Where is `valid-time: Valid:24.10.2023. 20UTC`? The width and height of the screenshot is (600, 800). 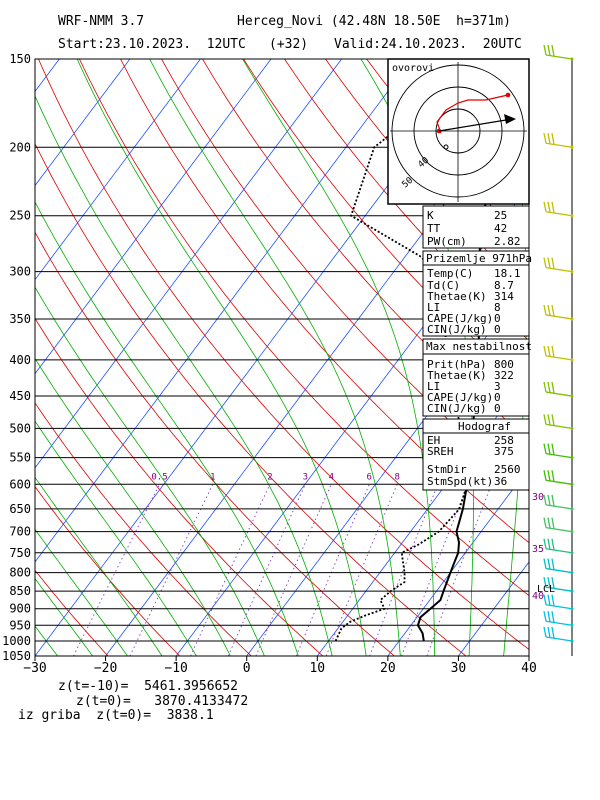 valid-time: Valid:24.10.2023. 20UTC is located at coordinates (428, 44).